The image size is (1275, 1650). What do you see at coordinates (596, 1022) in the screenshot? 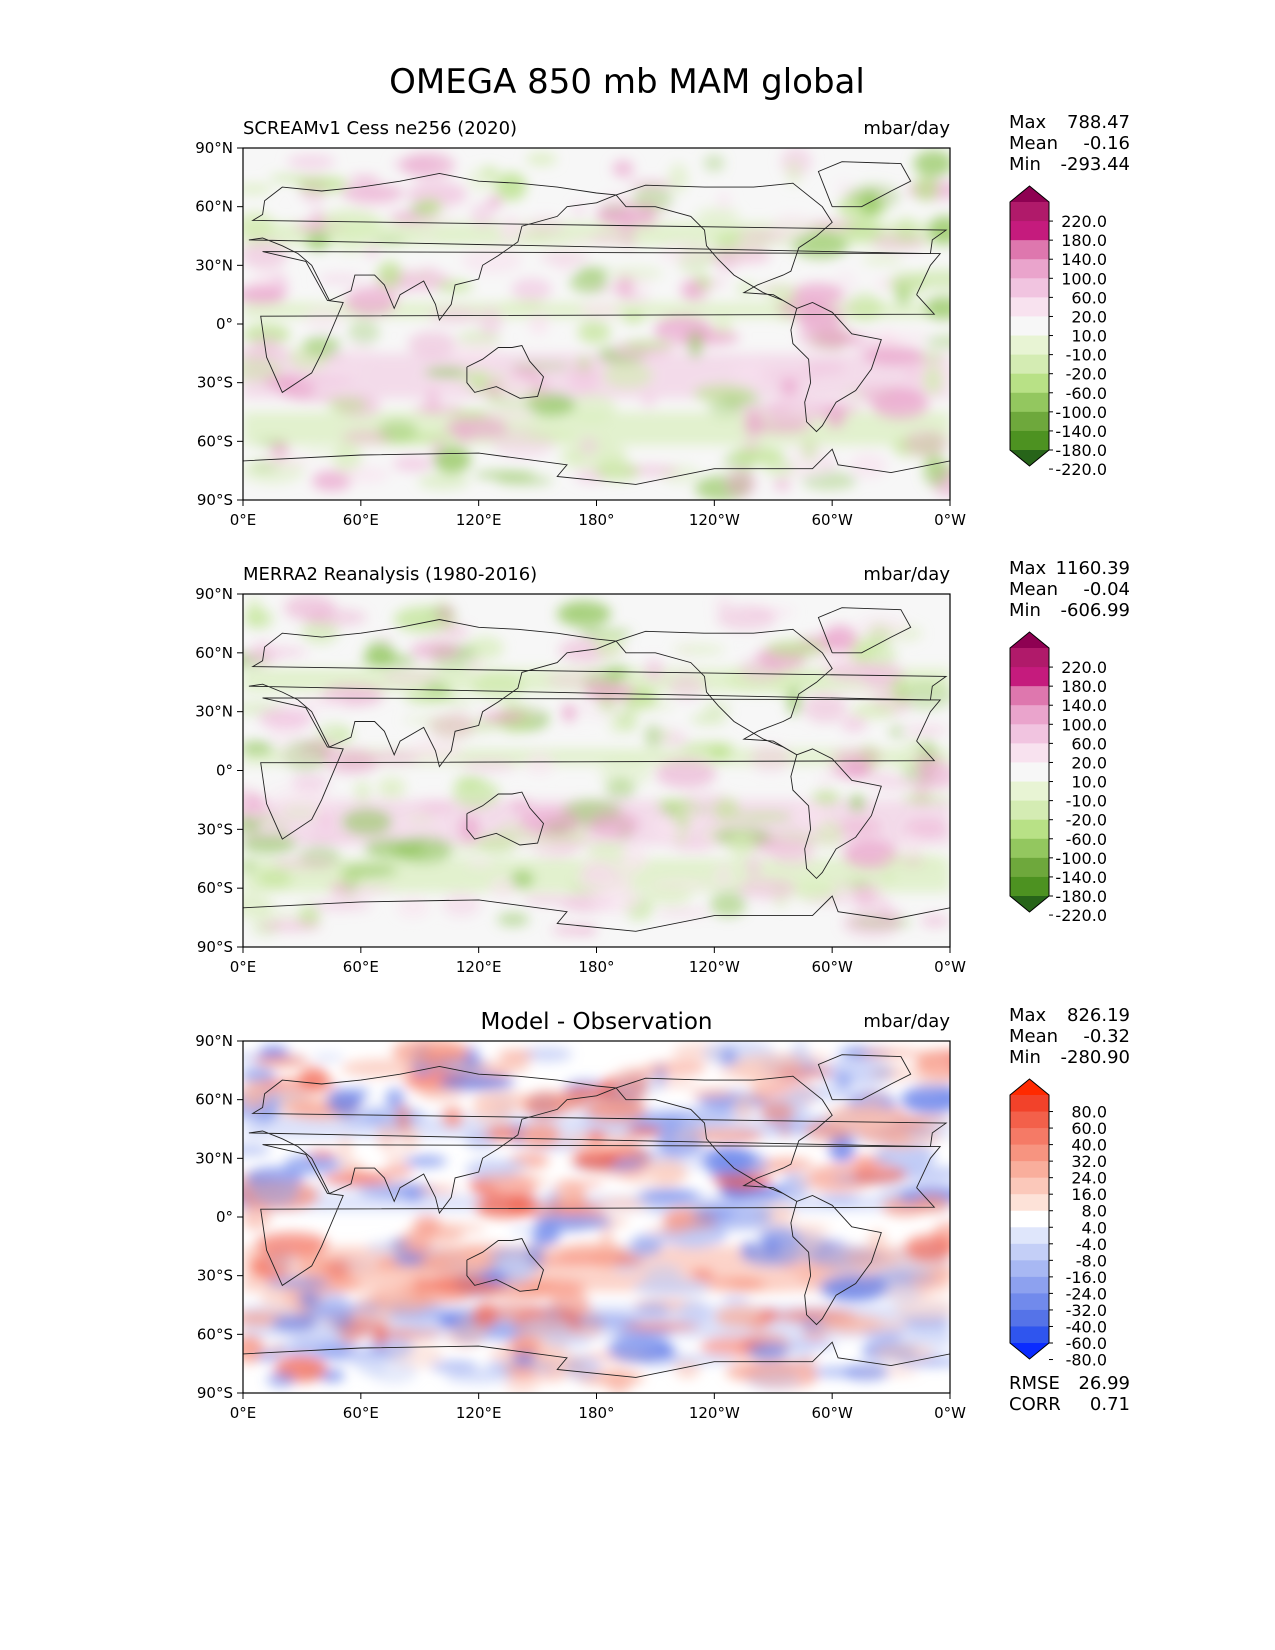
I see `panel-subtitle: Model - Observation` at bounding box center [596, 1022].